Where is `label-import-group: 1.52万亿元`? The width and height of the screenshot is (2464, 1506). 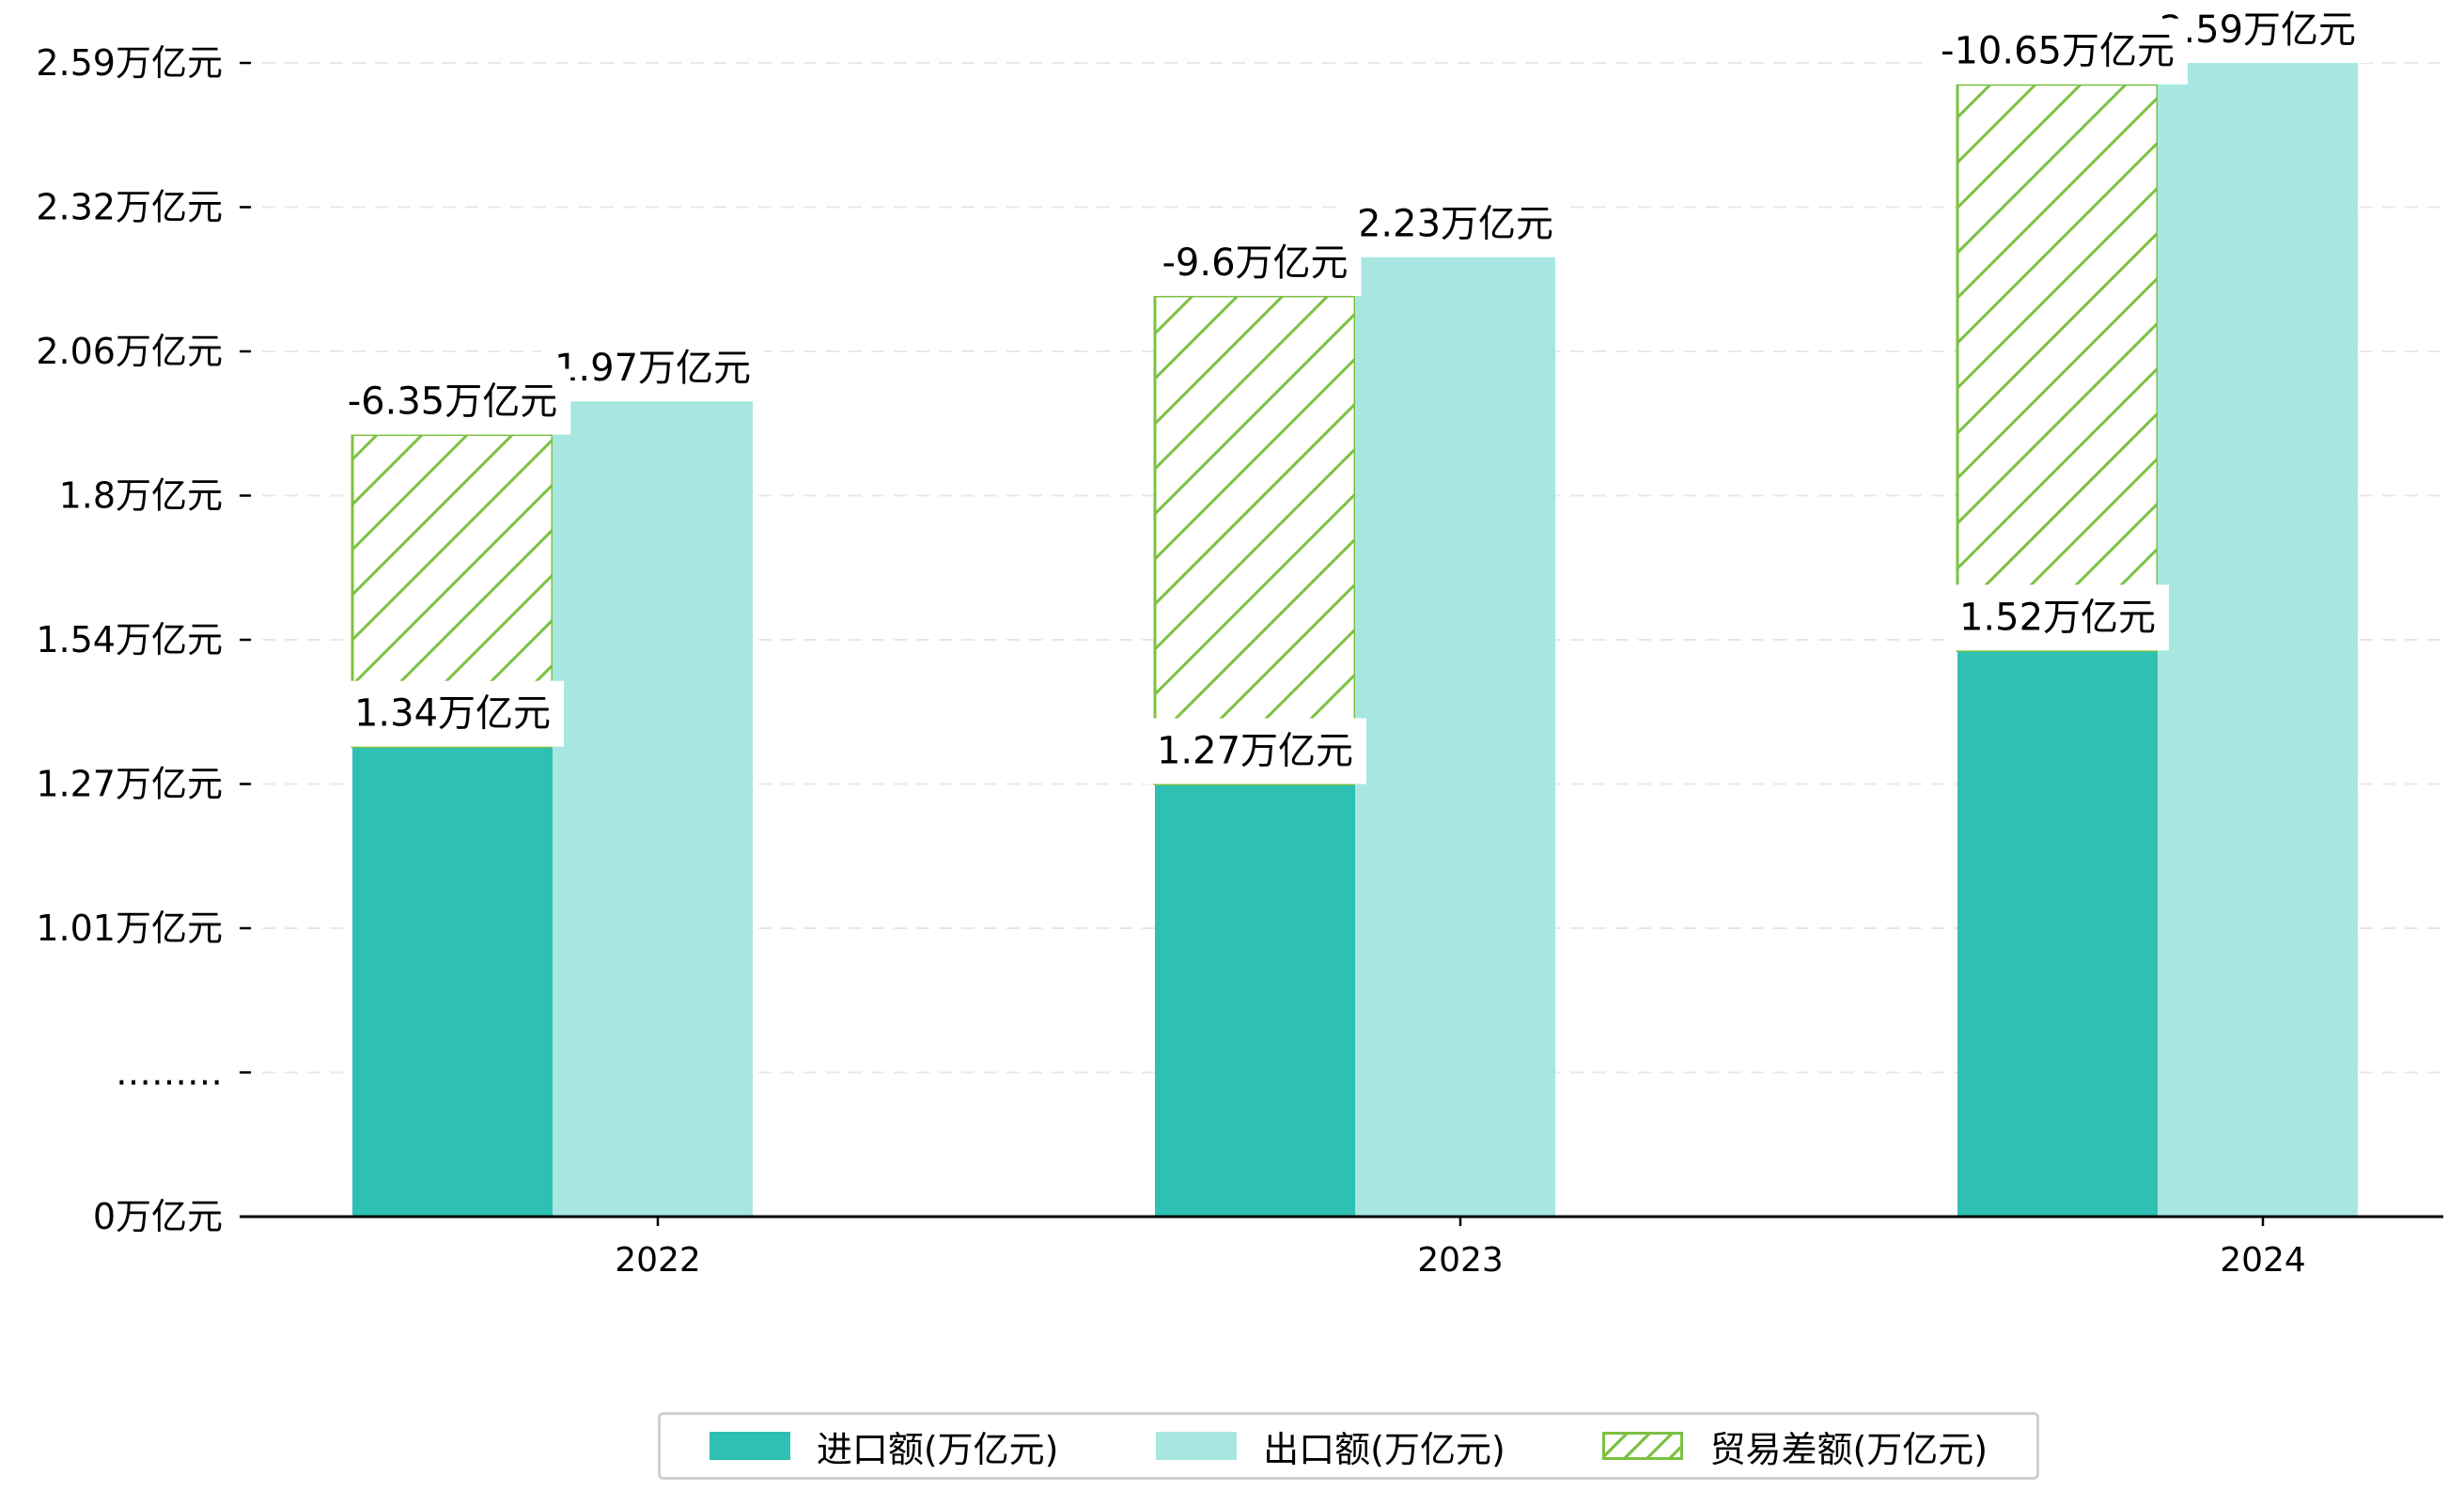
label-import-group: 1.52万亿元 is located at coordinates (2057, 617).